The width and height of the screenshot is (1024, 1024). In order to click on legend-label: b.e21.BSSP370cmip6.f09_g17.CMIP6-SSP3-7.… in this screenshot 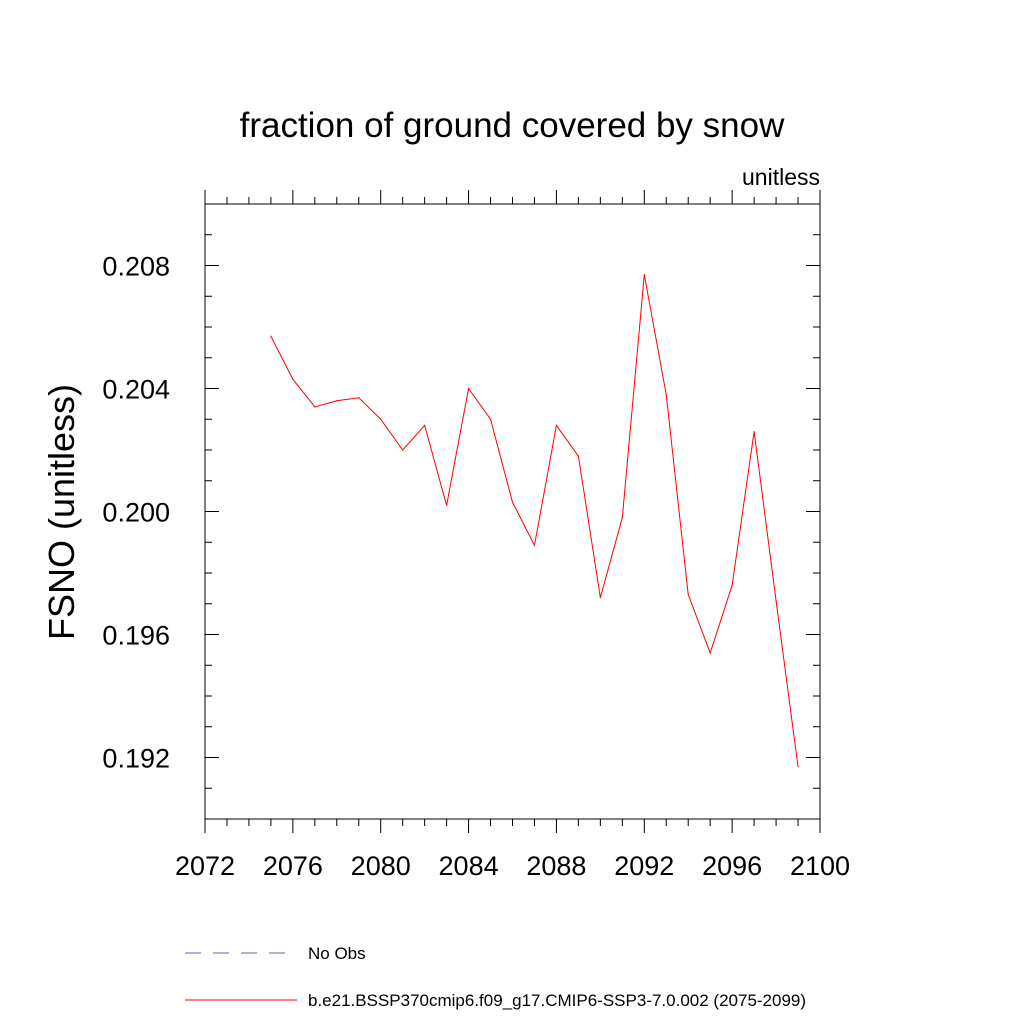, I will do `click(557, 1000)`.